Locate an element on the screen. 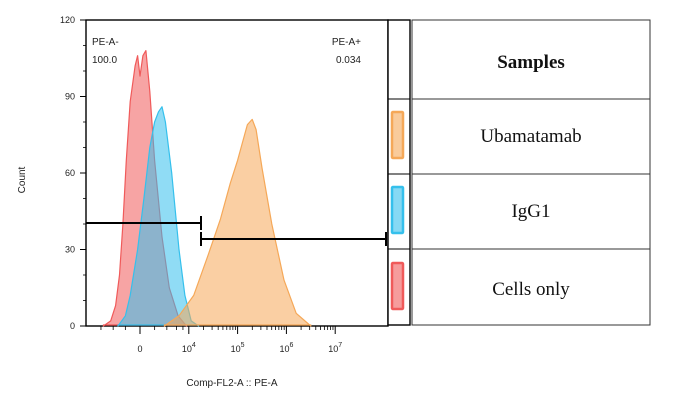 The height and width of the screenshot is (406, 686). legend-label-igg1: IgG1 is located at coordinates (530, 211).